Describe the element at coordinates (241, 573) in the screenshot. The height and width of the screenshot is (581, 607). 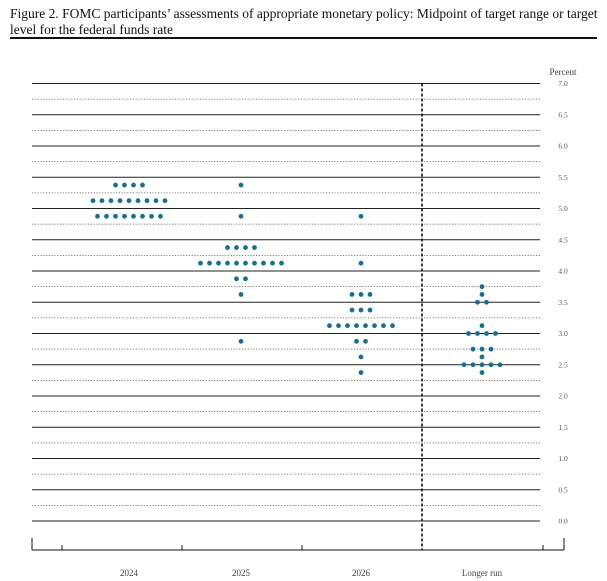
I see `x-category-label: 2025` at that location.